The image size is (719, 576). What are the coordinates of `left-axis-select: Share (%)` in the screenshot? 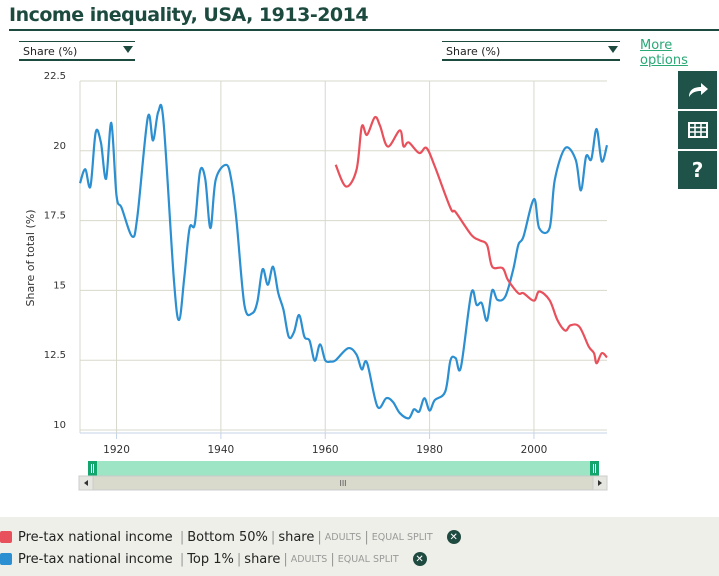 It's located at (77, 51).